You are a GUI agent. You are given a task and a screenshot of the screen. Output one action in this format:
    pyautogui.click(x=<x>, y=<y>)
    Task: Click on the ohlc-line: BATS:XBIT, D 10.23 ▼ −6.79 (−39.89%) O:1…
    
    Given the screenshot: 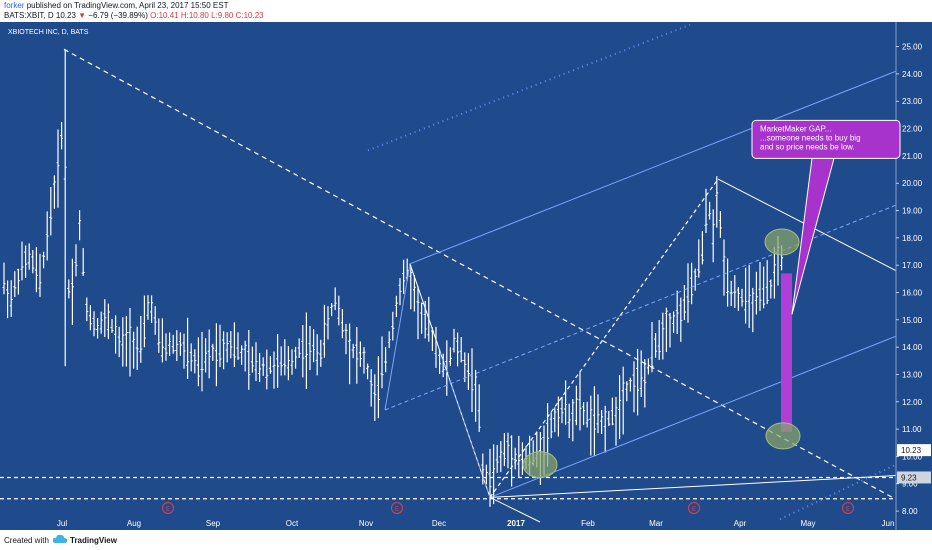 What is the action you would take?
    pyautogui.click(x=134, y=16)
    